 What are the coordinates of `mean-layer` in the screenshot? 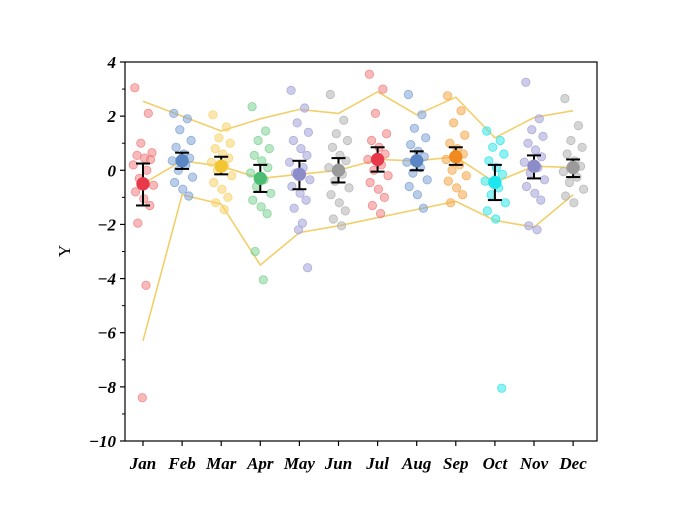 It's located at (358, 170).